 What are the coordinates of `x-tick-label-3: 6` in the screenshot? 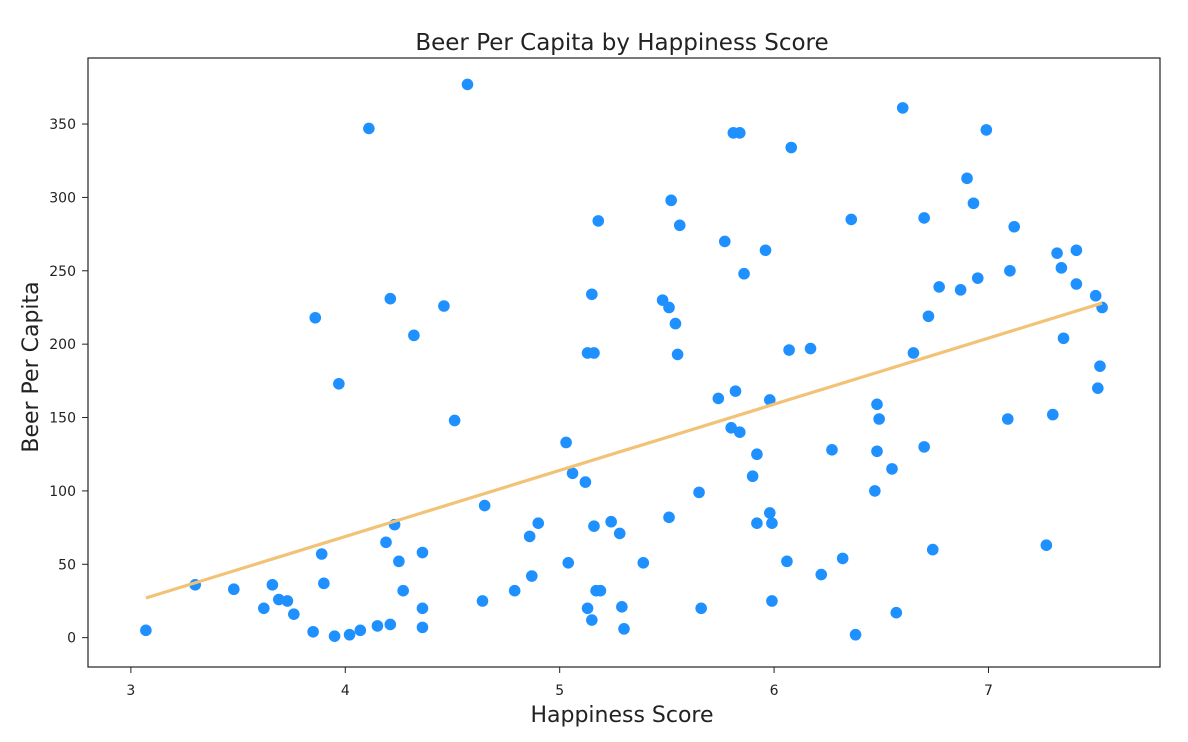 It's located at (774, 691).